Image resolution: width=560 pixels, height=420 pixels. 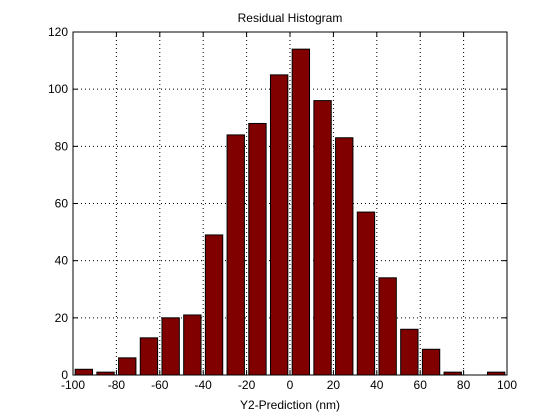 I want to click on x-tick-label: -60, so click(x=160, y=385).